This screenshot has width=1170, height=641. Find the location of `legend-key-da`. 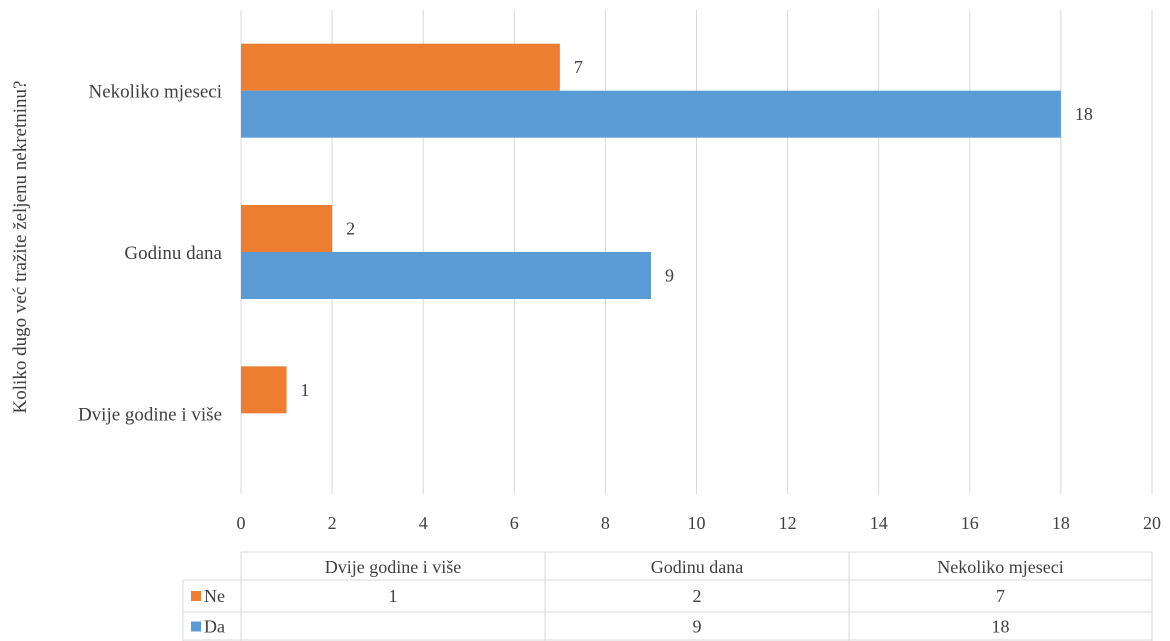

legend-key-da is located at coordinates (196, 626).